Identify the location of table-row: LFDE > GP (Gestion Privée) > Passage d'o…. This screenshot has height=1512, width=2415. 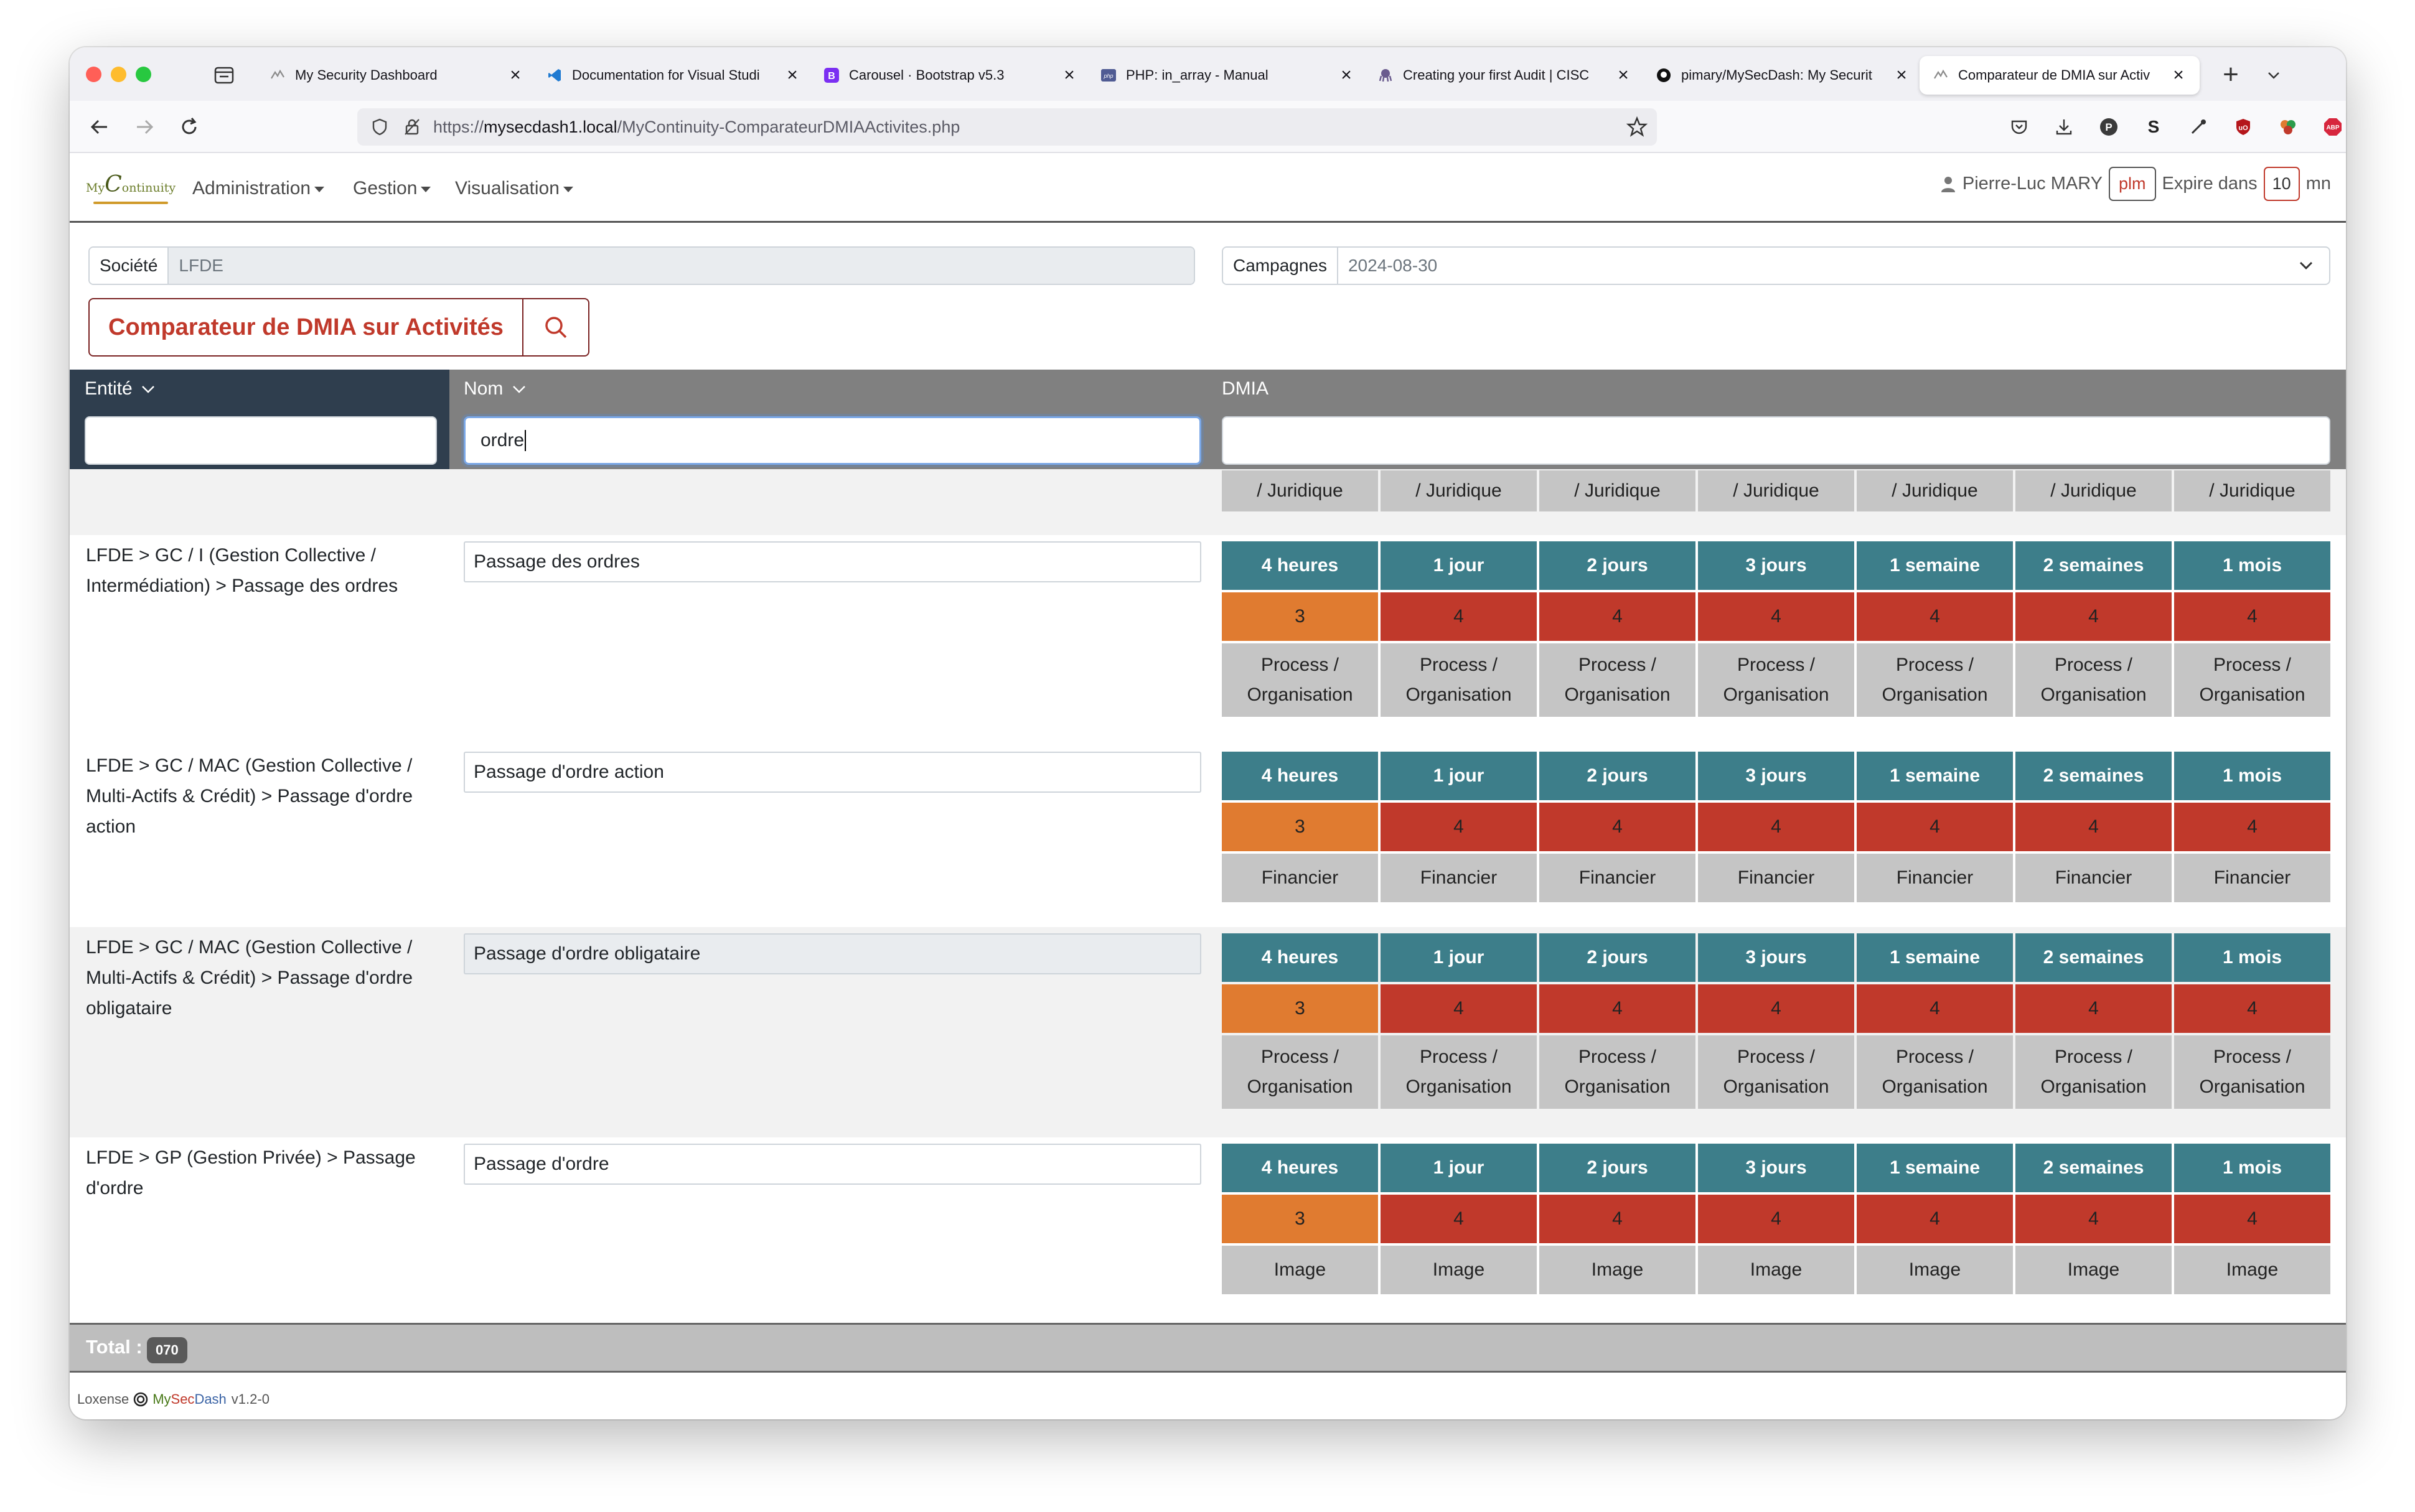
(1208, 1230).